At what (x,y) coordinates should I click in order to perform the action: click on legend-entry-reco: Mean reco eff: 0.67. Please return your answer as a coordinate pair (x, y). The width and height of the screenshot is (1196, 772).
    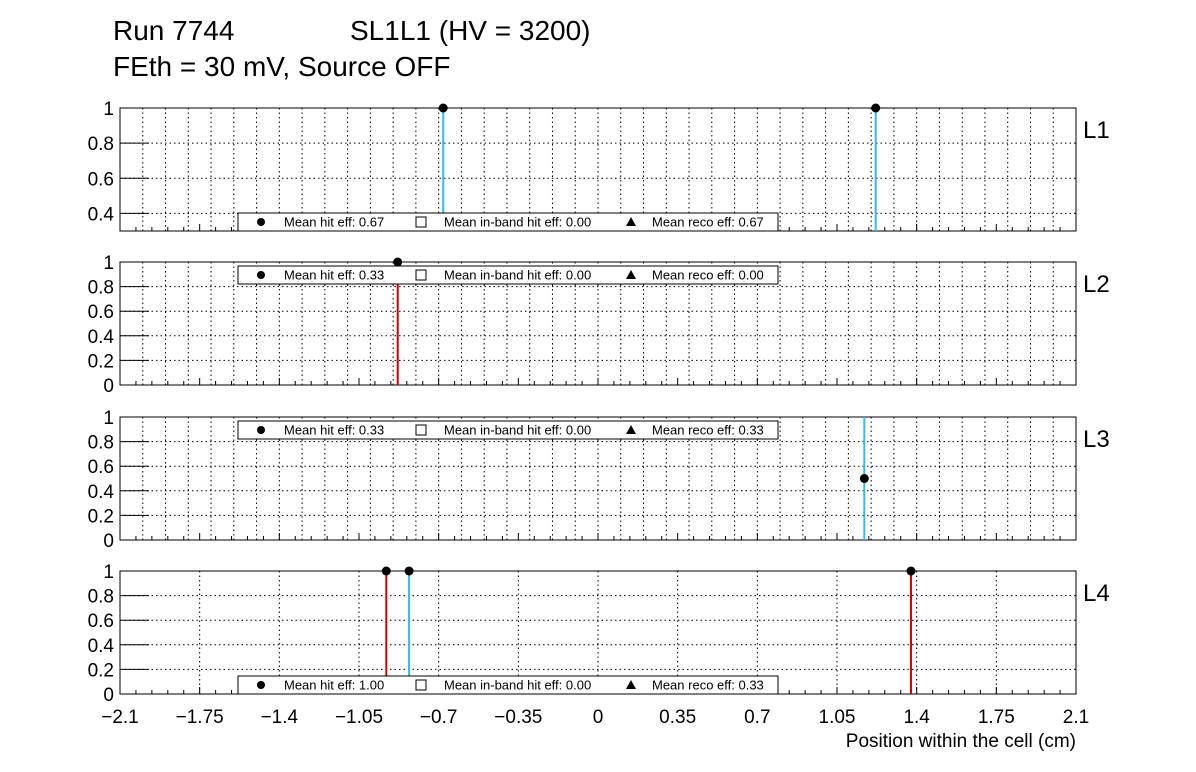
    Looking at the image, I should click on (708, 222).